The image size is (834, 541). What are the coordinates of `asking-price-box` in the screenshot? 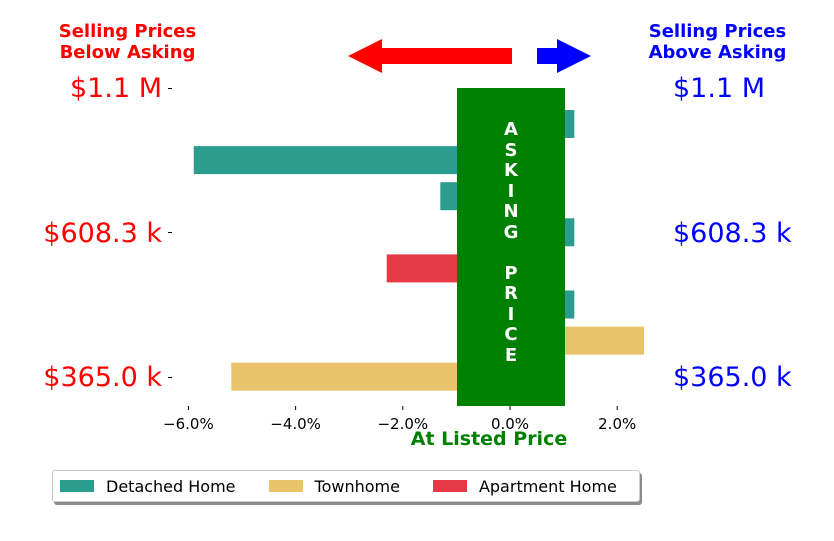 It's located at (511, 247).